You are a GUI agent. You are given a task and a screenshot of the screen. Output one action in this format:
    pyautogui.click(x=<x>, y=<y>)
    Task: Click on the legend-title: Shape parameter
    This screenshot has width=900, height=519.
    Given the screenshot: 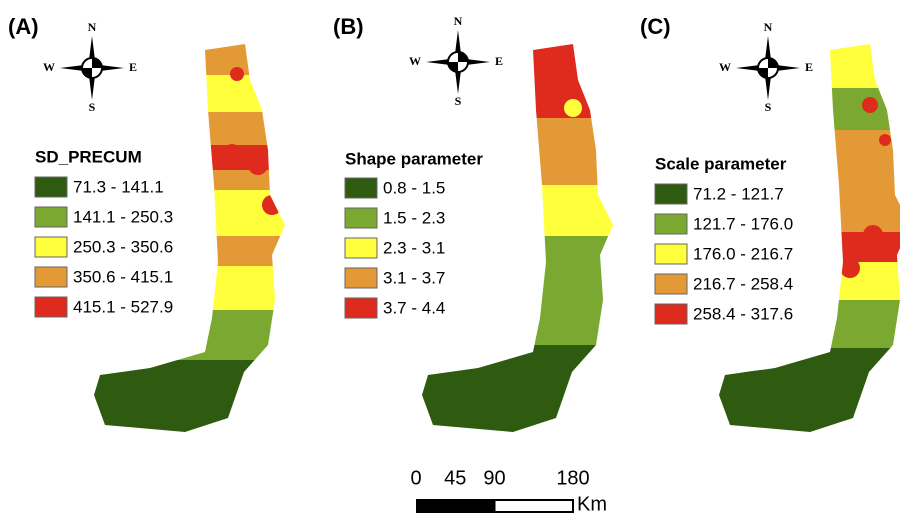 What is the action you would take?
    pyautogui.click(x=414, y=158)
    